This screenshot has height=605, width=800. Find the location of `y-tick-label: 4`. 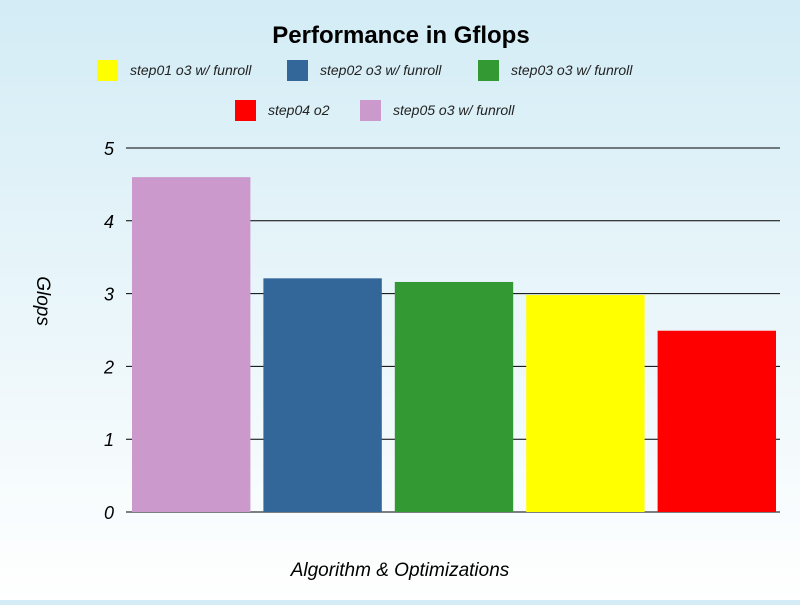

y-tick-label: 4 is located at coordinates (109, 222).